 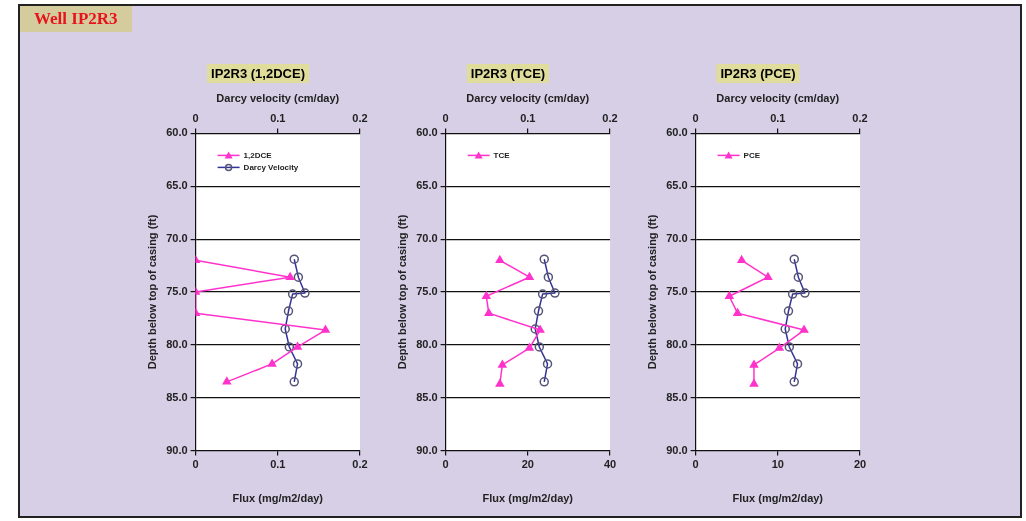 I want to click on legend-label: 1,2DCE, so click(x=258, y=155).